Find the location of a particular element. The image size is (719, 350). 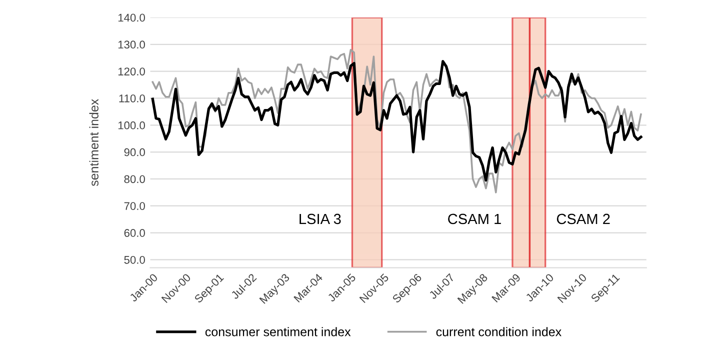

y-tick-label: 90.0 is located at coordinates (134, 152).